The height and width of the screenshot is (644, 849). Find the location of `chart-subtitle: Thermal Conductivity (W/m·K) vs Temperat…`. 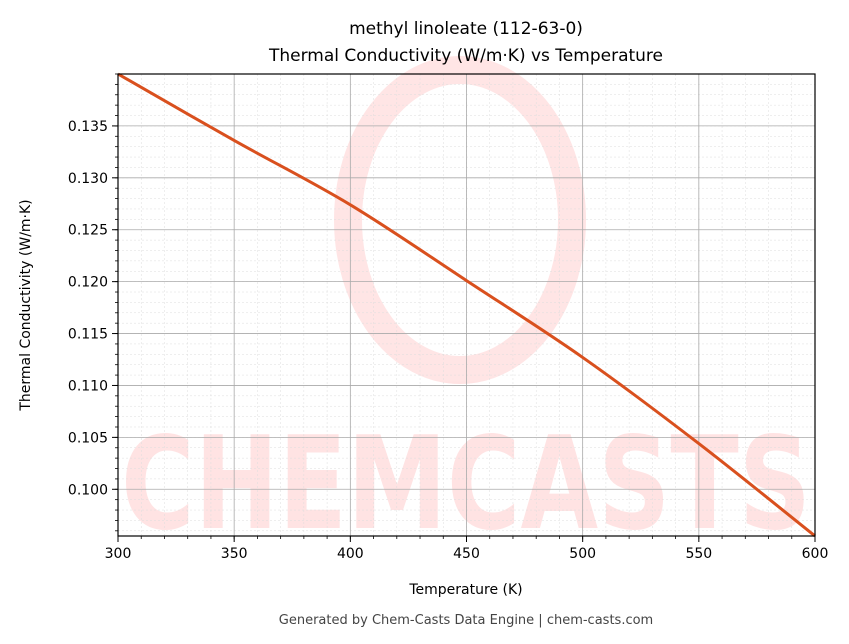

chart-subtitle: Thermal Conductivity (W/m·K) vs Temperat… is located at coordinates (465, 56).